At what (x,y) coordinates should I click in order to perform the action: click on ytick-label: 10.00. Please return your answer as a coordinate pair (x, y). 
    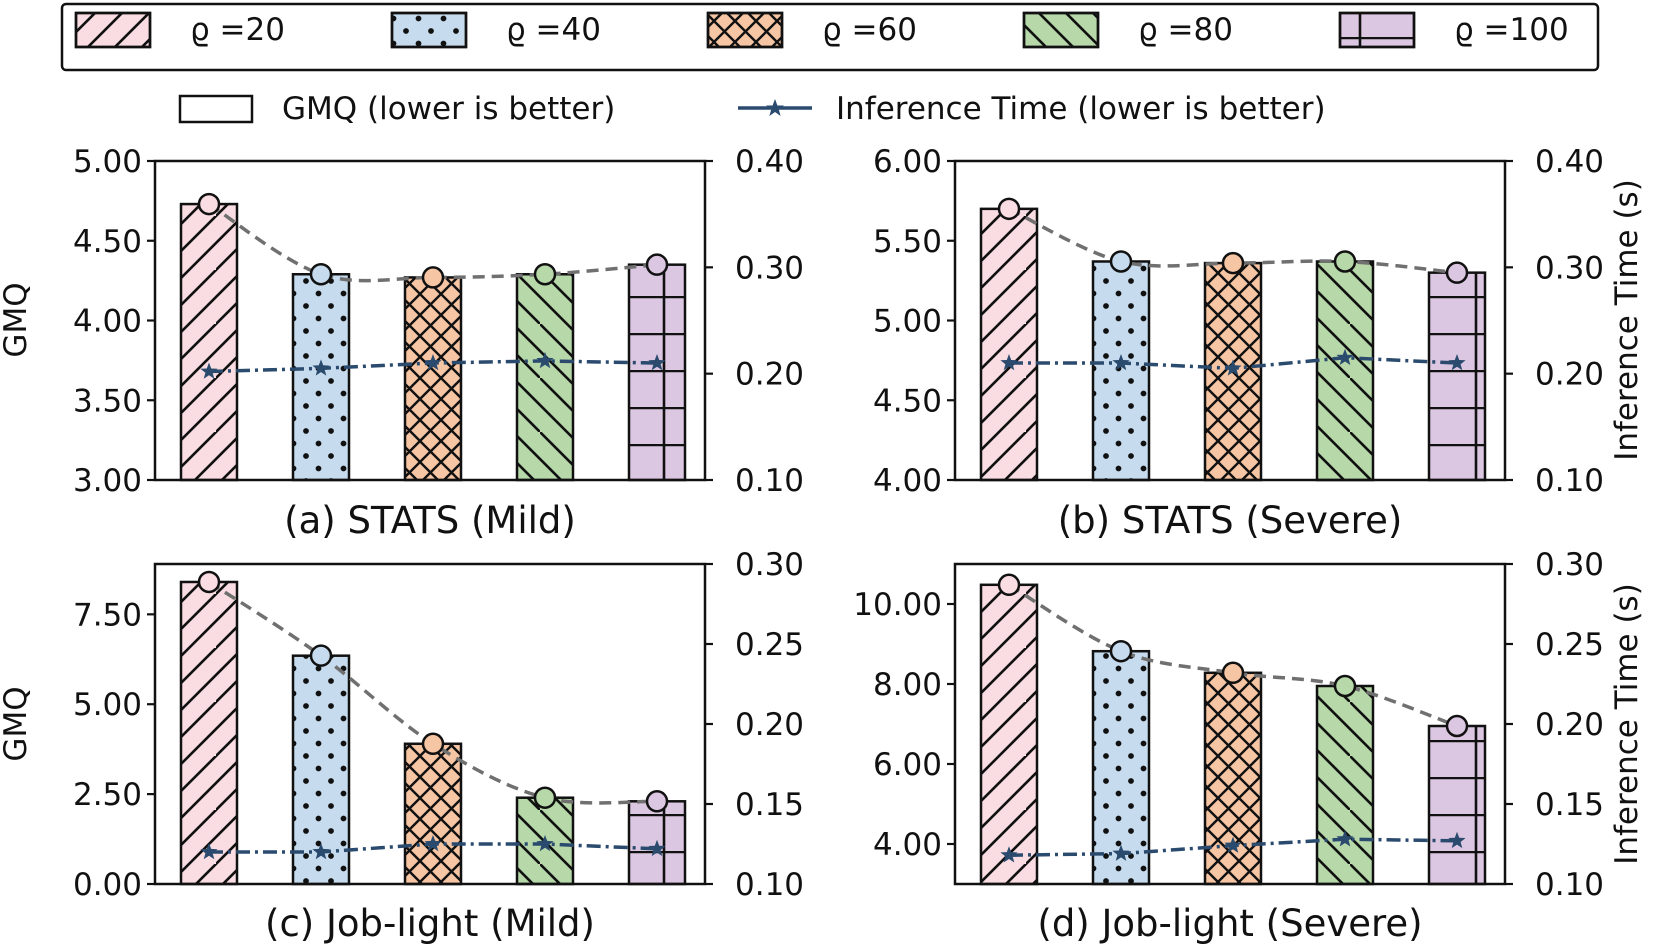
    Looking at the image, I should click on (897, 605).